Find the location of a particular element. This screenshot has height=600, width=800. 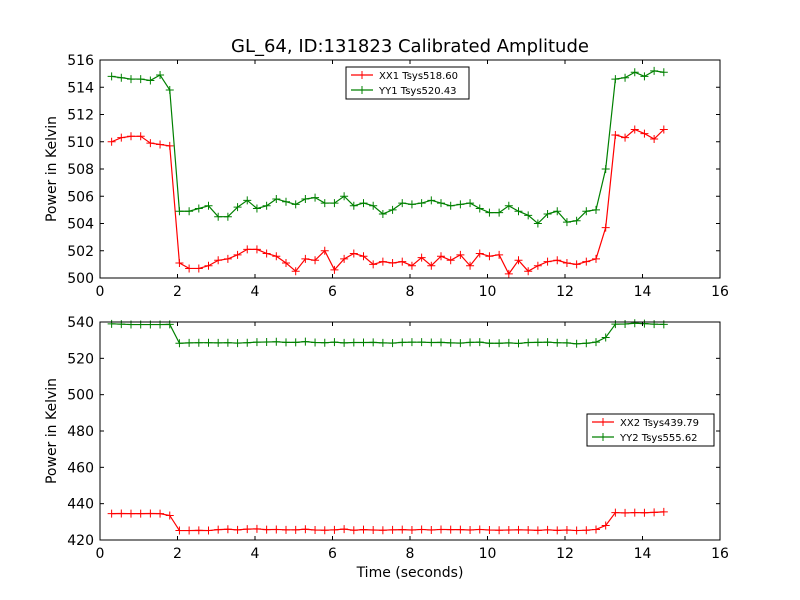

y-tick-label: 510 is located at coordinates (80, 143).